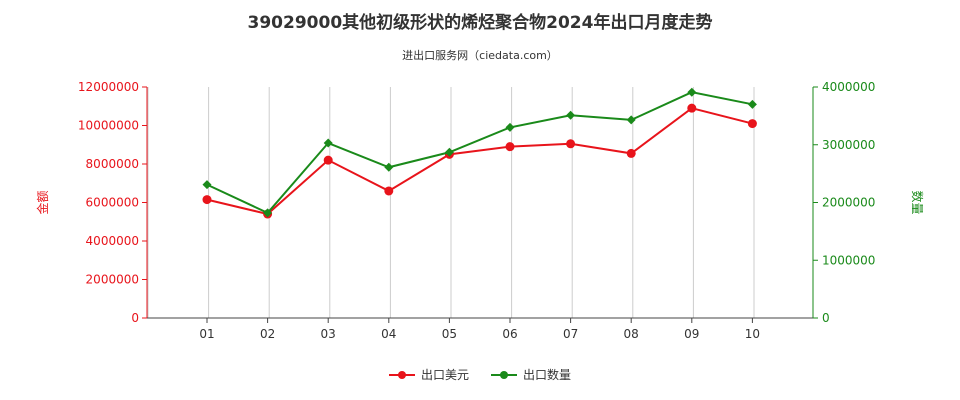 Image resolution: width=960 pixels, height=400 pixels. What do you see at coordinates (108, 87) in the screenshot?
I see `y-tick-label-left: 12000000` at bounding box center [108, 87].